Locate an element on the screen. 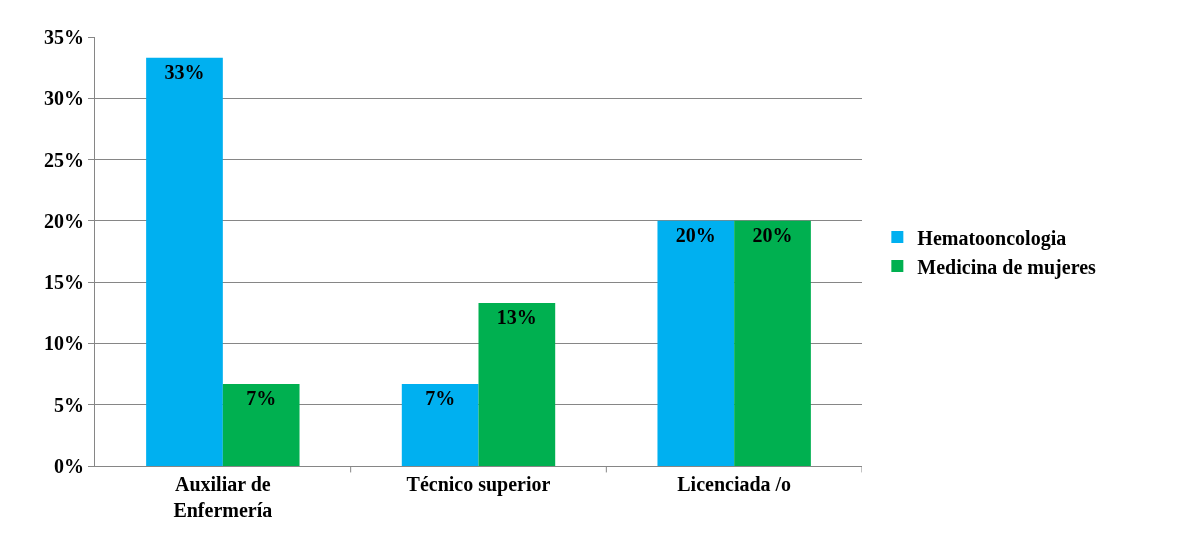  legend-label: Hematooncologia is located at coordinates (992, 238).